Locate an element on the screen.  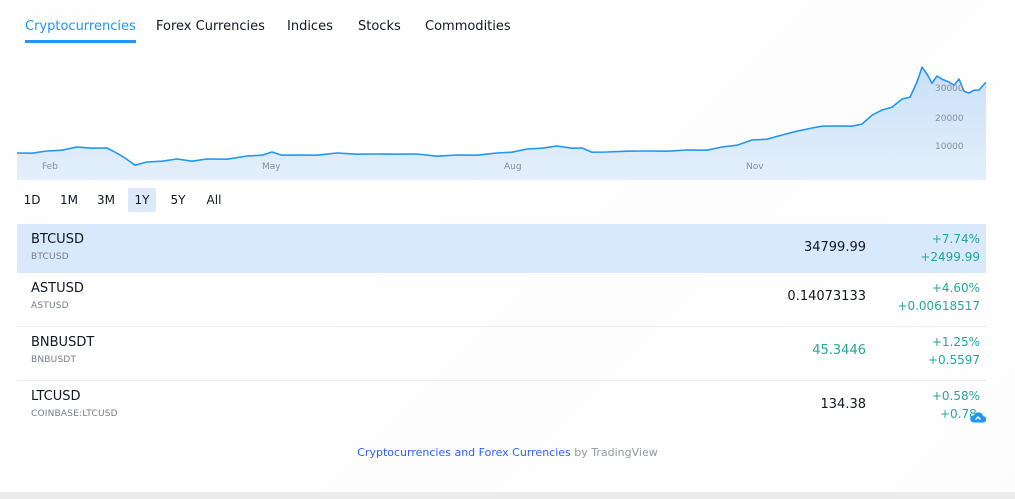
change-percent: +1.25% is located at coordinates (955, 342).